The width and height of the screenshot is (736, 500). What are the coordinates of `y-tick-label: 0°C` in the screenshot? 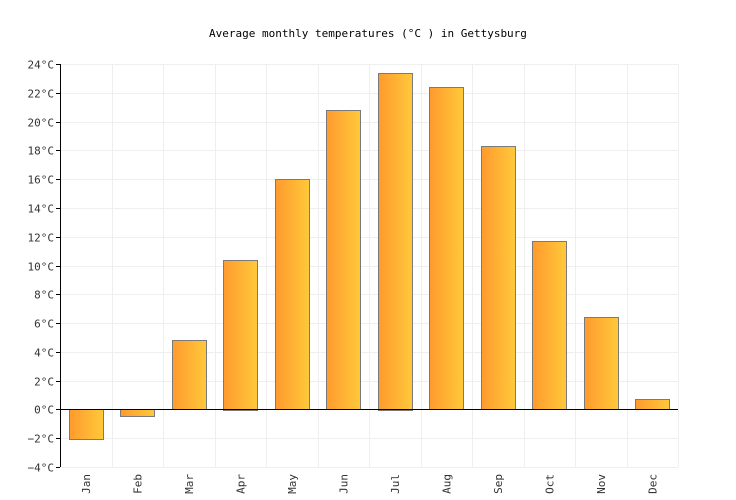 It's located at (44, 410).